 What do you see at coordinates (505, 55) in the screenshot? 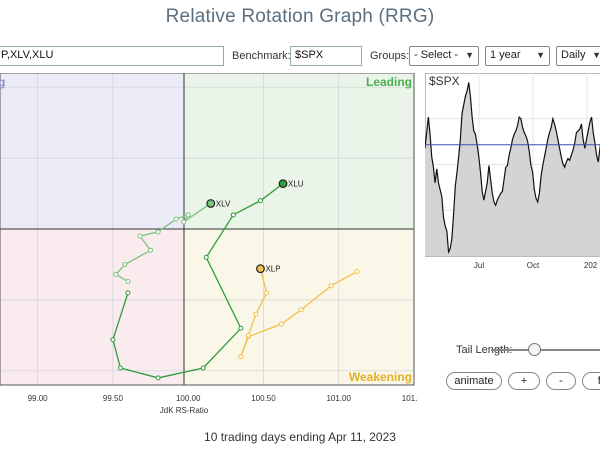
I see `period-select-value: 1 year` at bounding box center [505, 55].